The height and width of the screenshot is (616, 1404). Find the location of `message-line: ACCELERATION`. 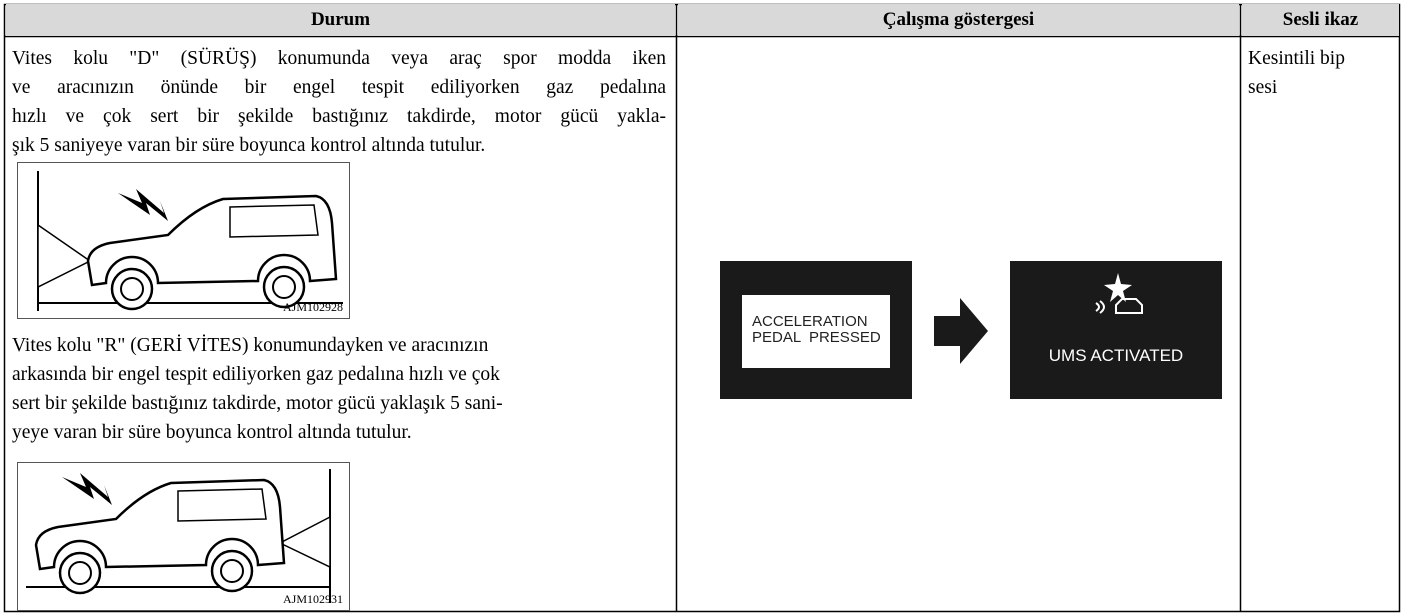

message-line: ACCELERATION is located at coordinates (810, 321).